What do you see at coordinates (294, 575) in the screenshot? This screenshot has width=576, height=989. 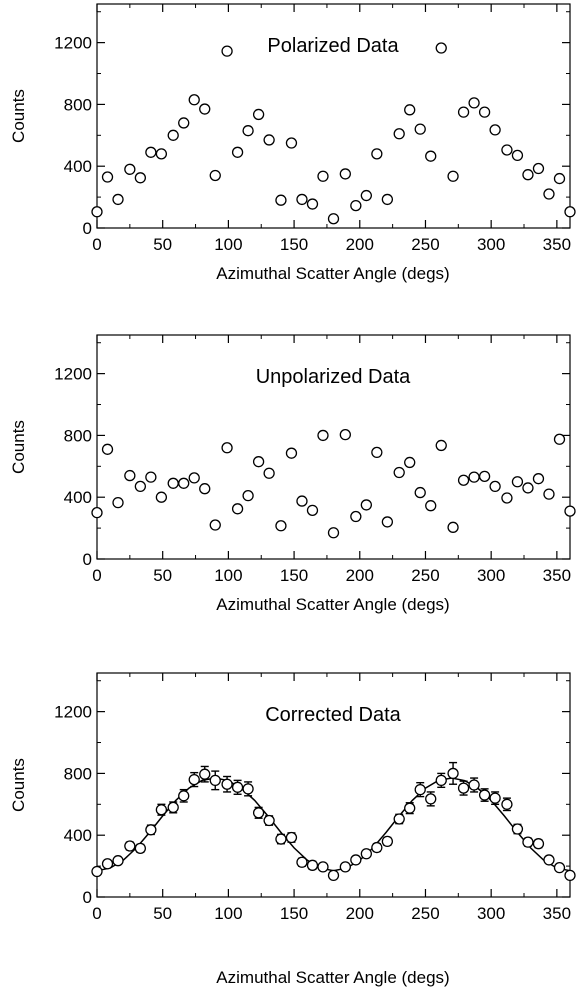 I see `x-tick-label: 150` at bounding box center [294, 575].